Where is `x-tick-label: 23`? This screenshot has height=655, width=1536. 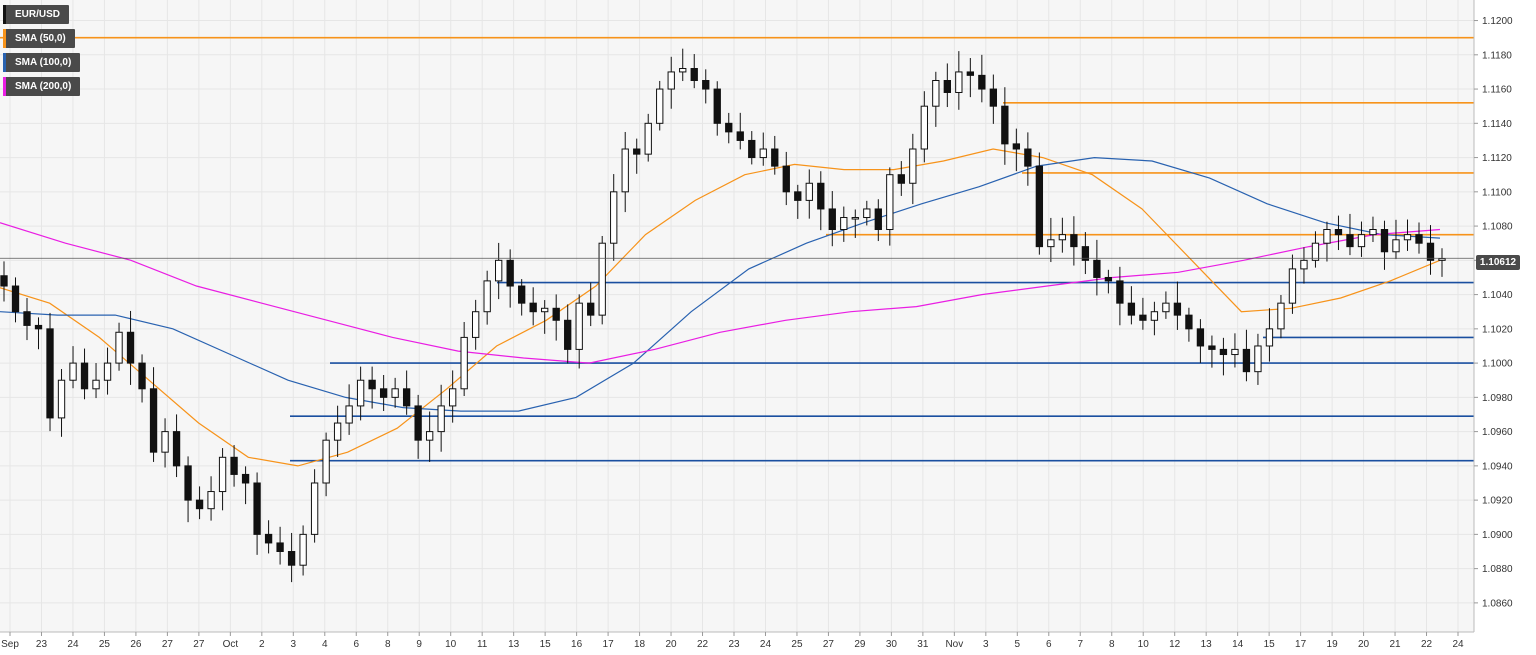 x-tick-label: 23 is located at coordinates (734, 644).